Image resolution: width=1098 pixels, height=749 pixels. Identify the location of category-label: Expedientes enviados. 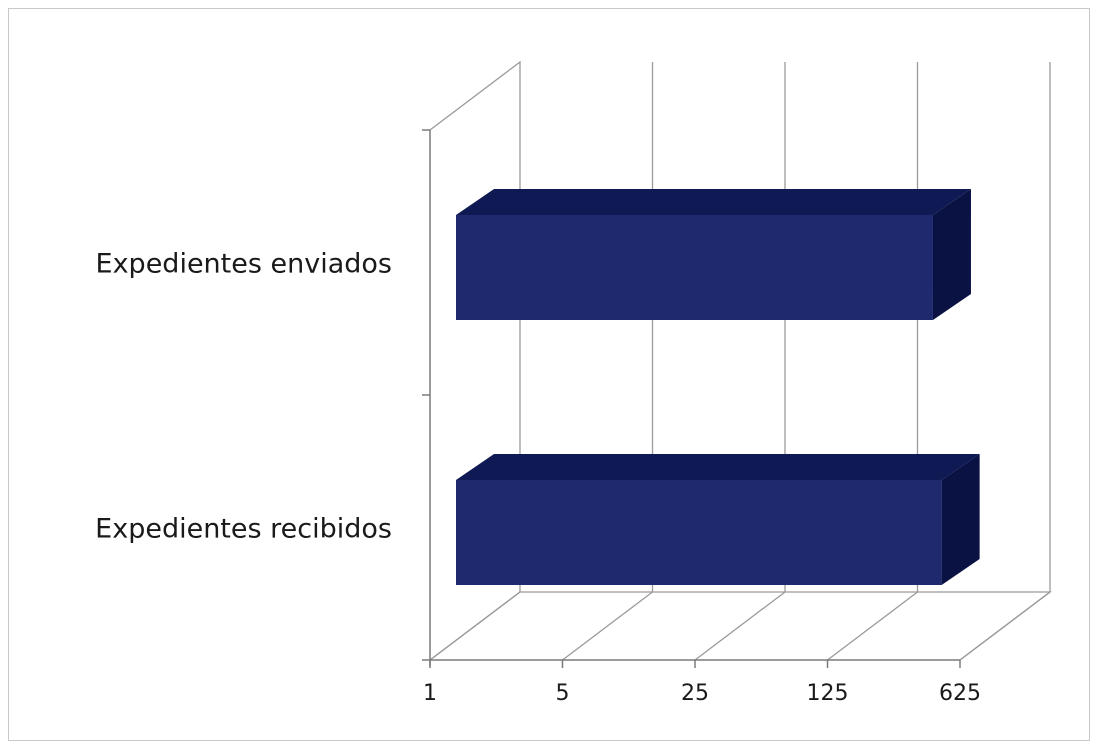
(244, 264).